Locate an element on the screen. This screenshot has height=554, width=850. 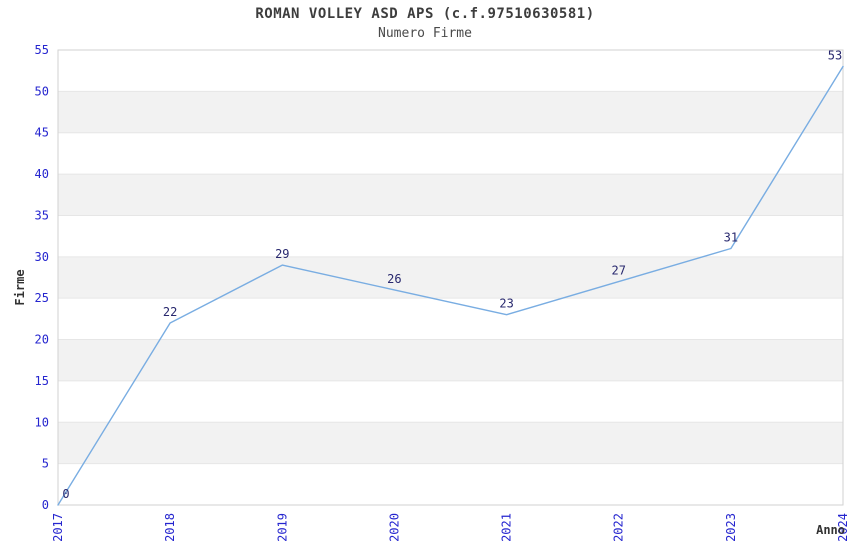
y-tick-label: 40 is located at coordinates (42, 174).